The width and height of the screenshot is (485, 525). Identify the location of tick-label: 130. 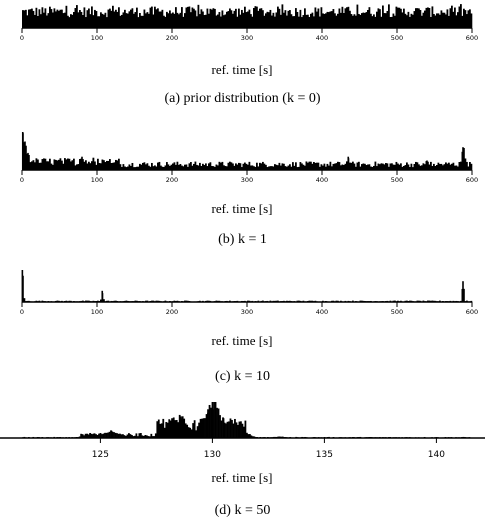
(212, 455).